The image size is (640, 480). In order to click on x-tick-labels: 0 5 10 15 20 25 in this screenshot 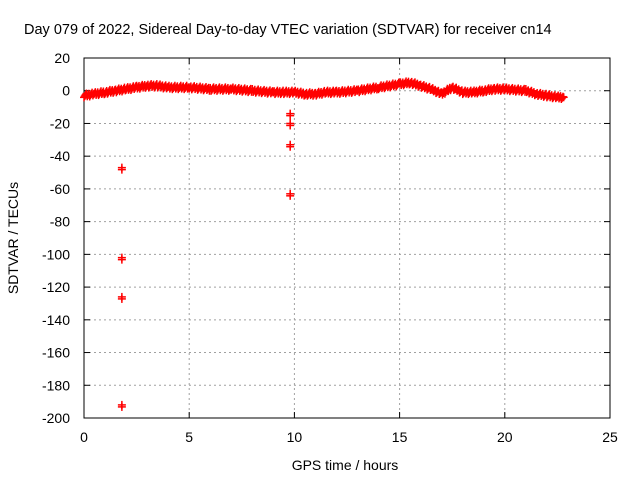, I will do `click(349, 437)`.